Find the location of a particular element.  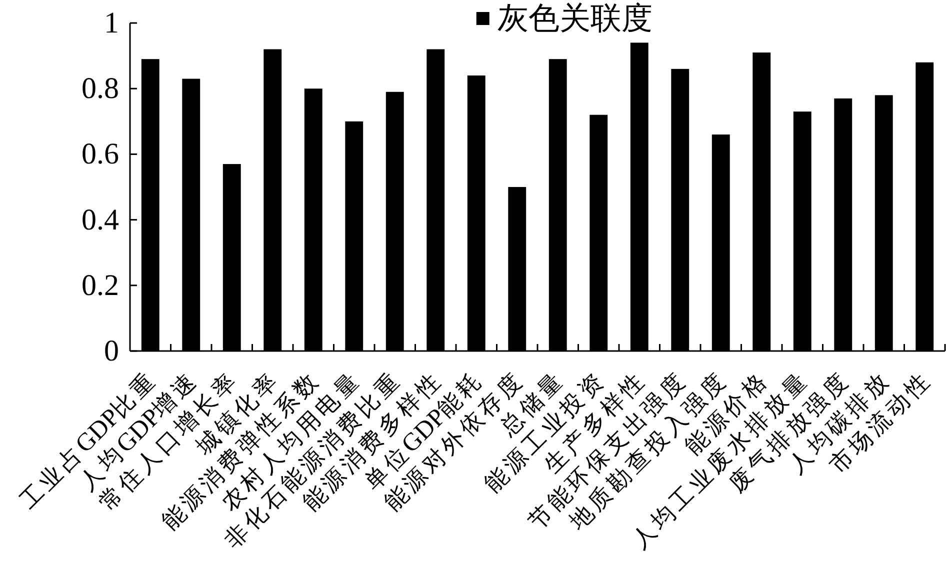

y-tick-label: 0.8 is located at coordinates (100, 89).